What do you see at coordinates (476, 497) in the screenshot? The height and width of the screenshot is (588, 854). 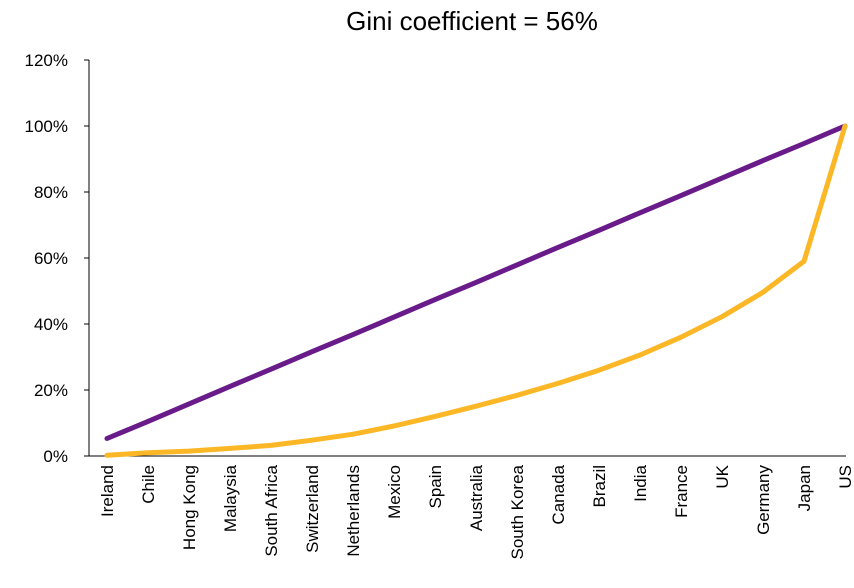 I see `x-tick-label: Australia` at bounding box center [476, 497].